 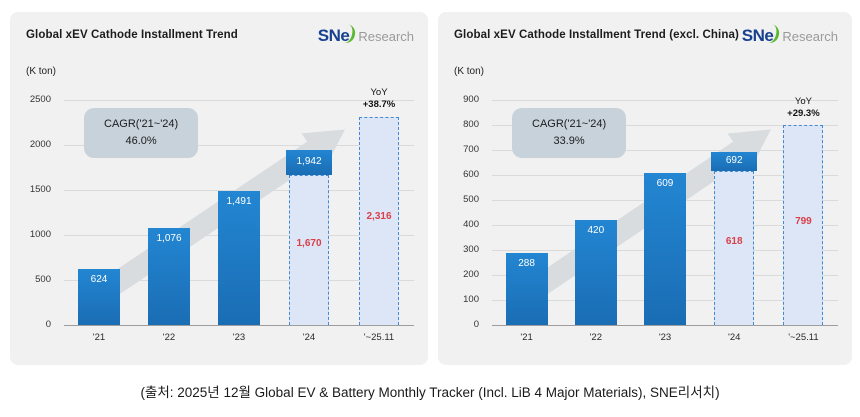 What do you see at coordinates (141, 141) in the screenshot?
I see `cagr-value: 46.0%` at bounding box center [141, 141].